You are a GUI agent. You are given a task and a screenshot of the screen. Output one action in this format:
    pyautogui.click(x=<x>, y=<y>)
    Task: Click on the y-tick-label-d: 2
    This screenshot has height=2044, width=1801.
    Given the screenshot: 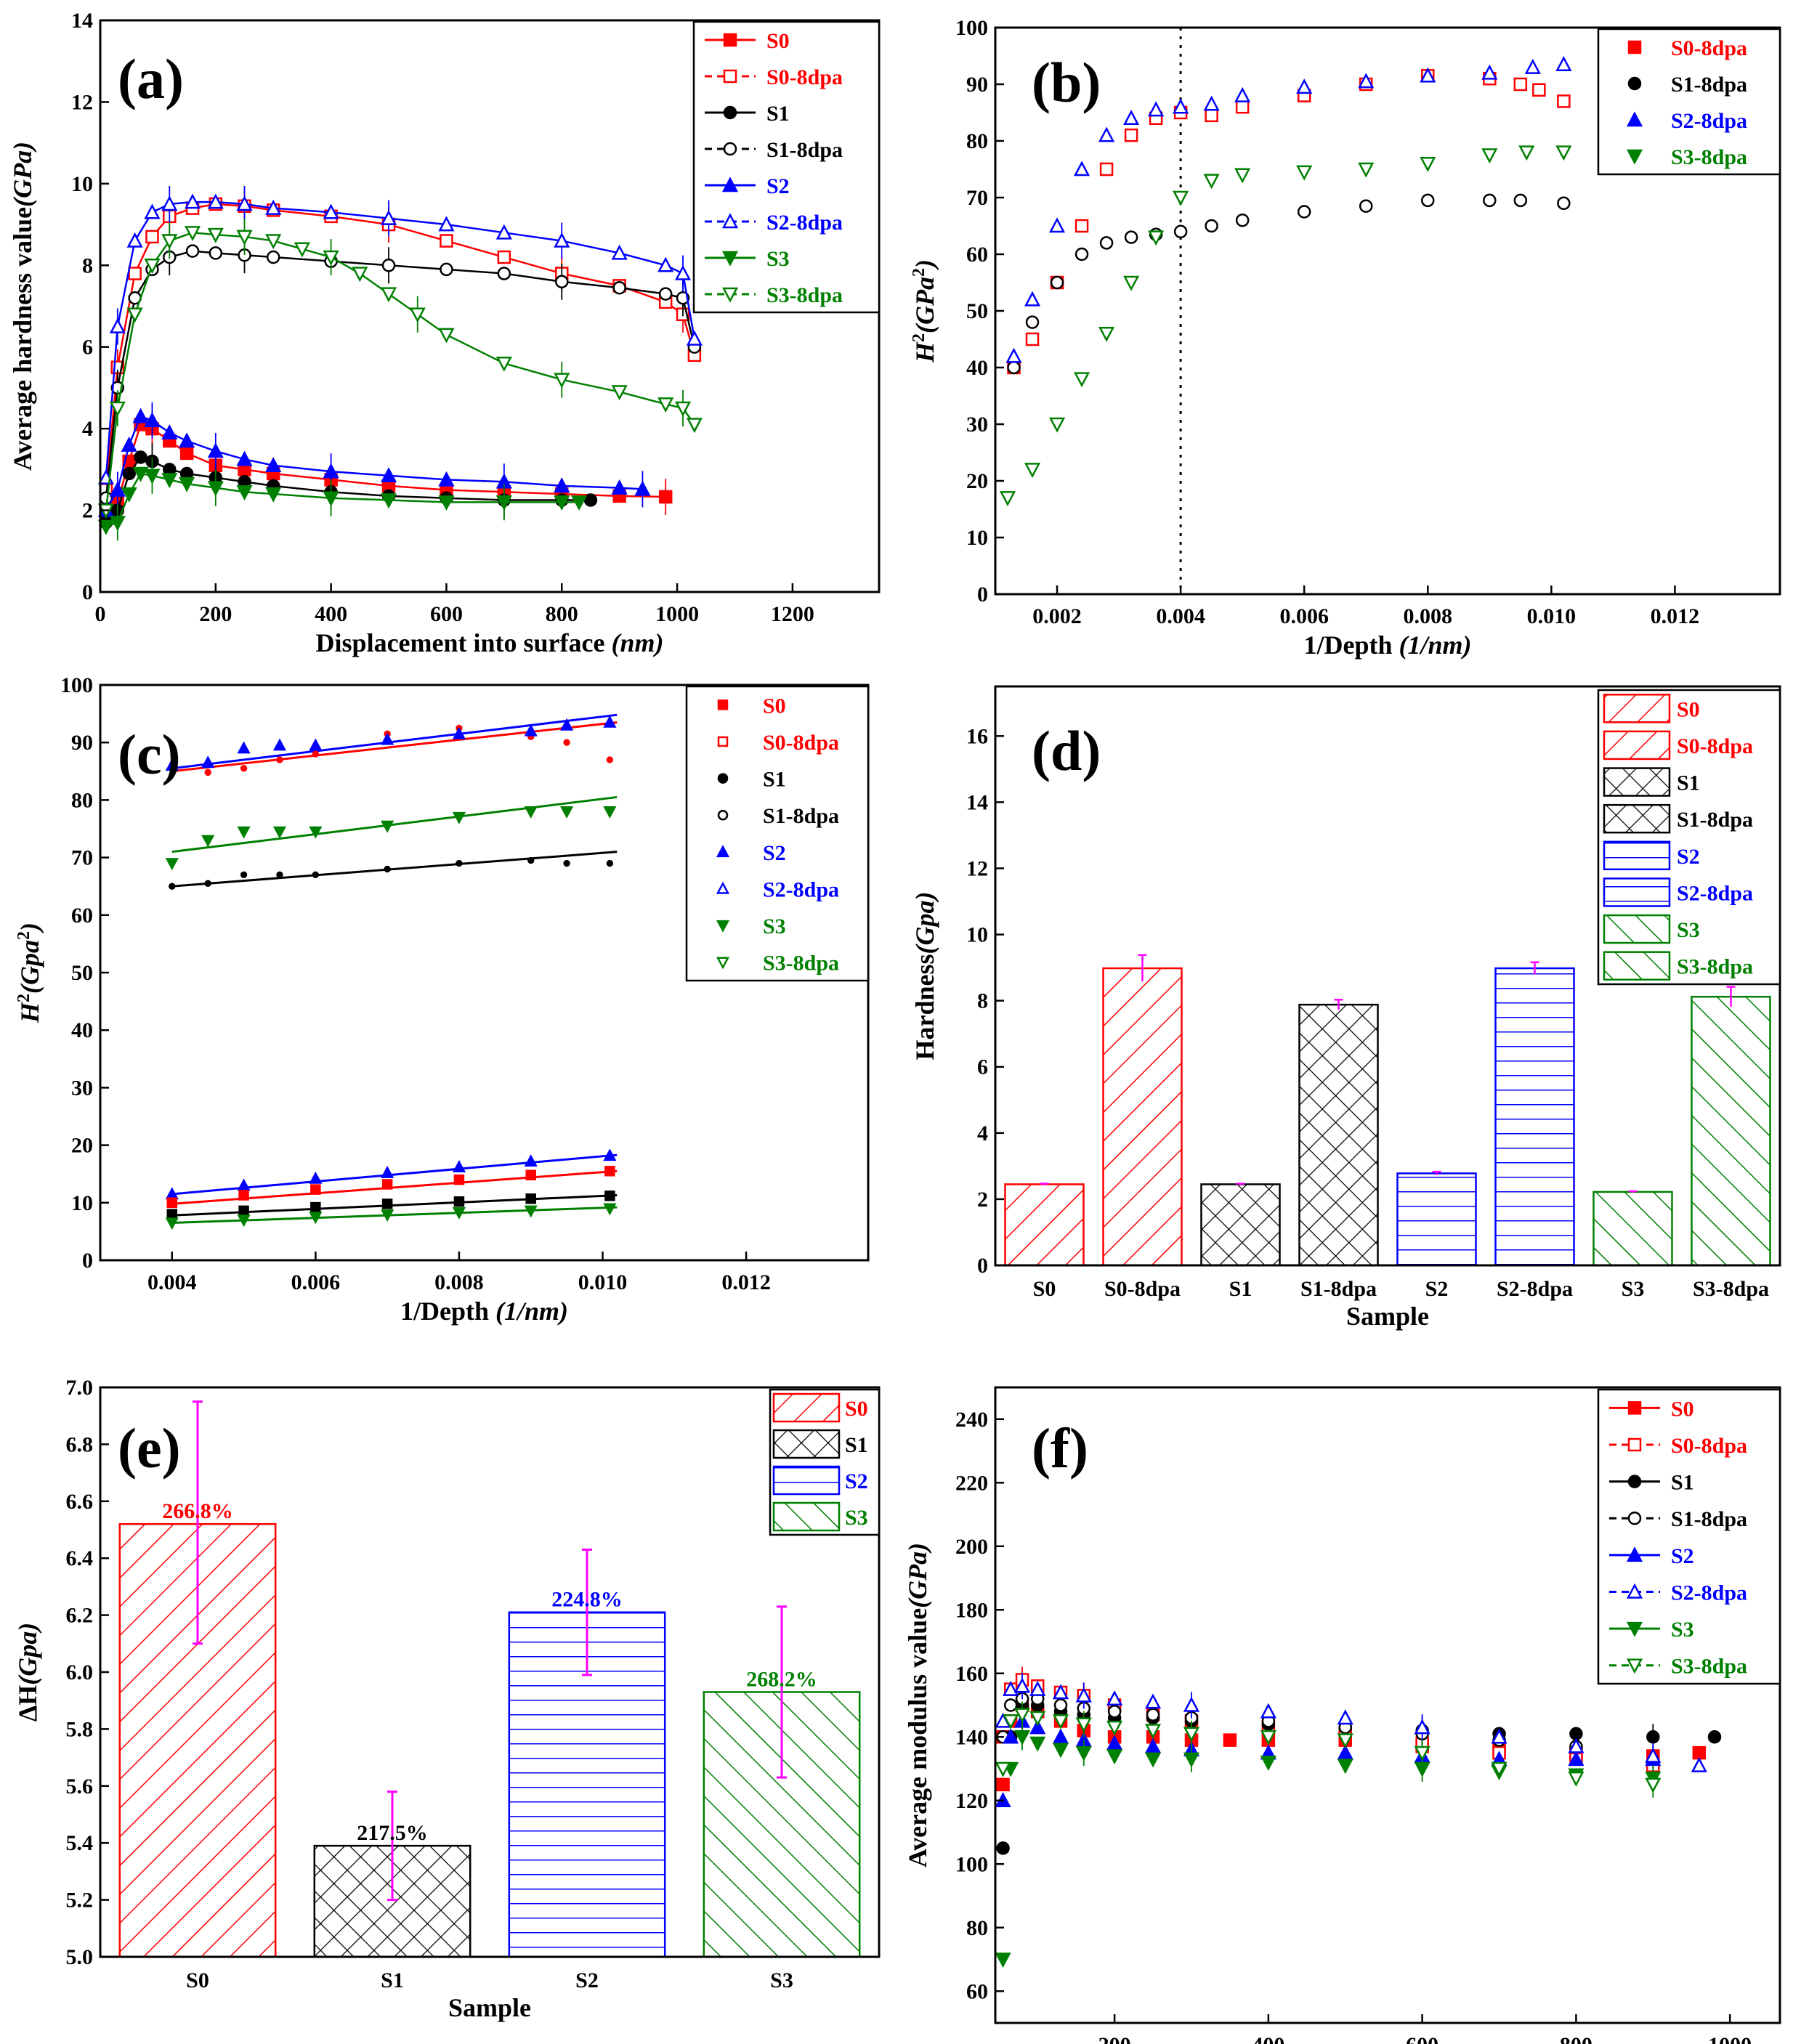 What is the action you would take?
    pyautogui.click(x=982, y=1200)
    